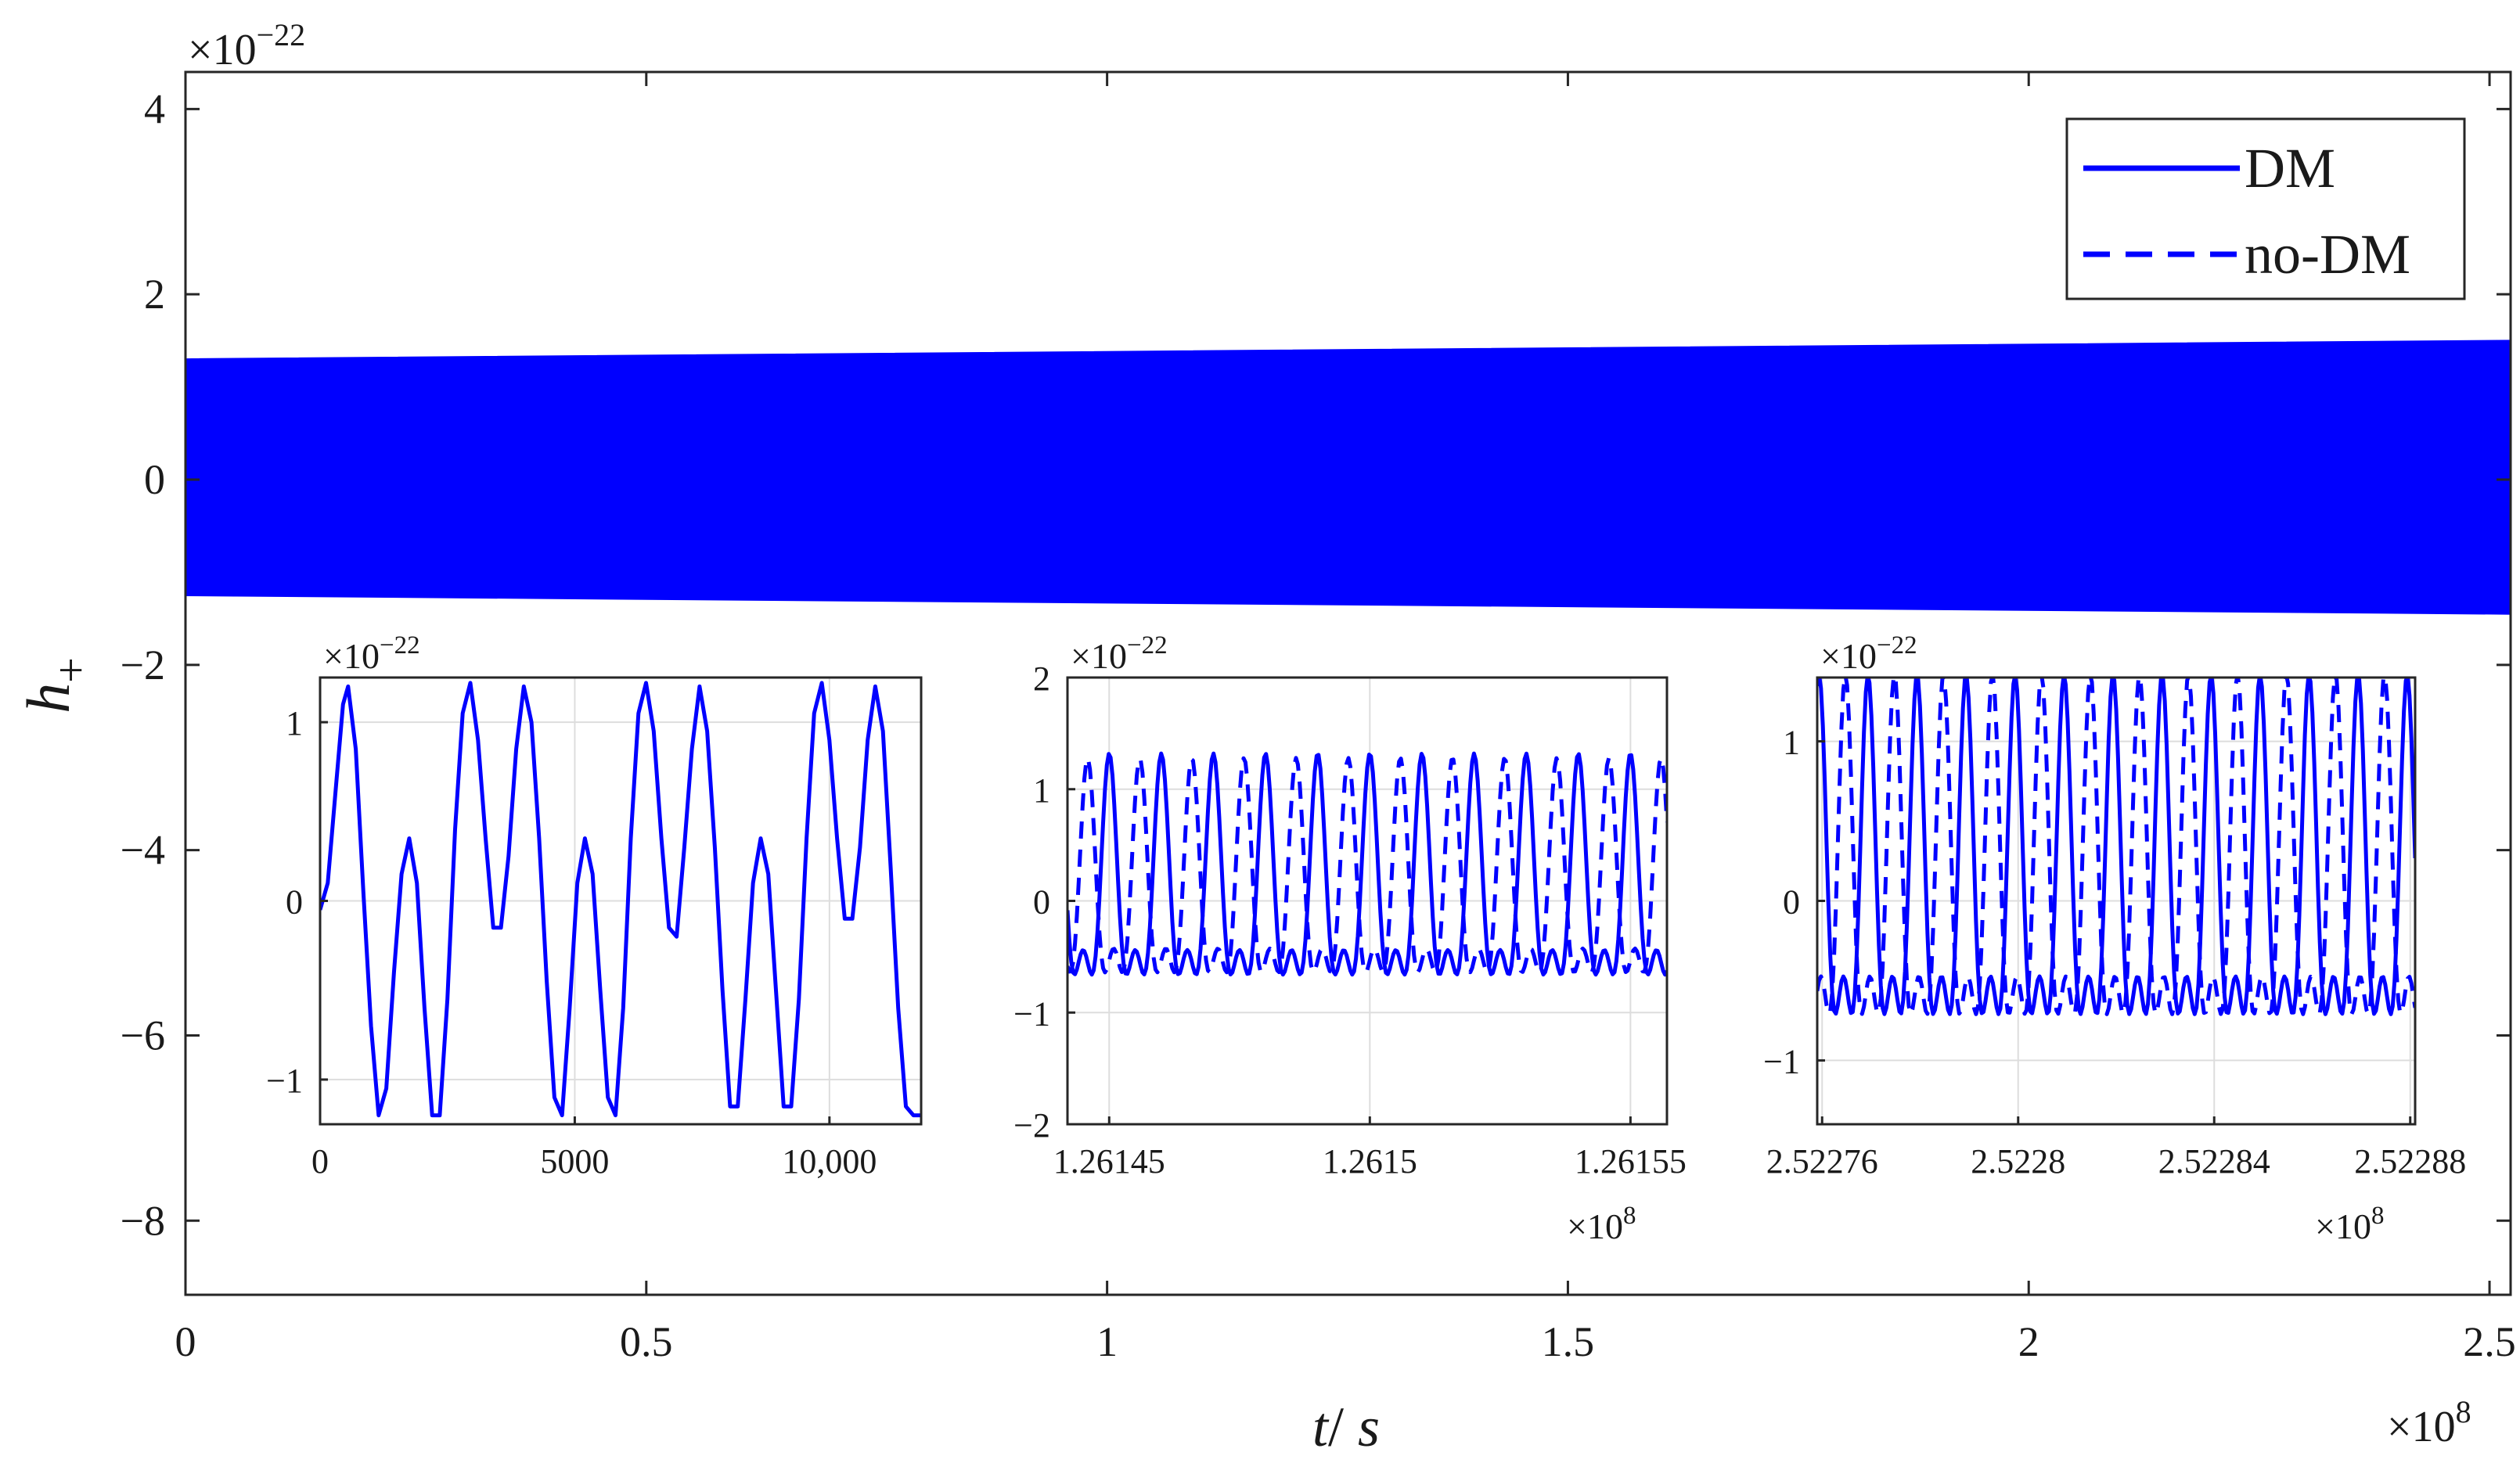 The image size is (2520, 1463). I want to click on x-tick-label: 0, so click(185, 1341).